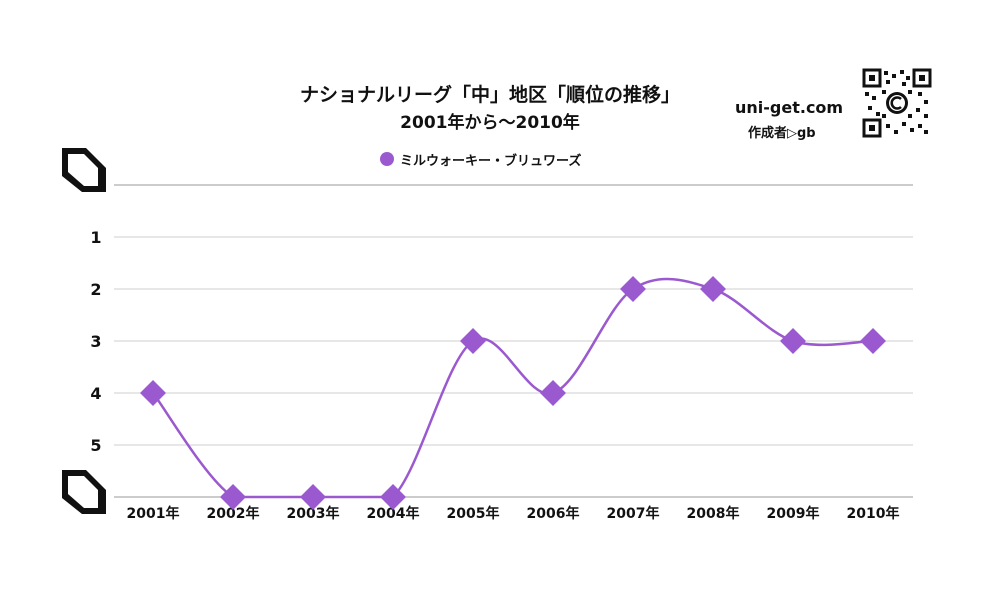  What do you see at coordinates (897, 103) in the screenshot?
I see `qr-code-icon` at bounding box center [897, 103].